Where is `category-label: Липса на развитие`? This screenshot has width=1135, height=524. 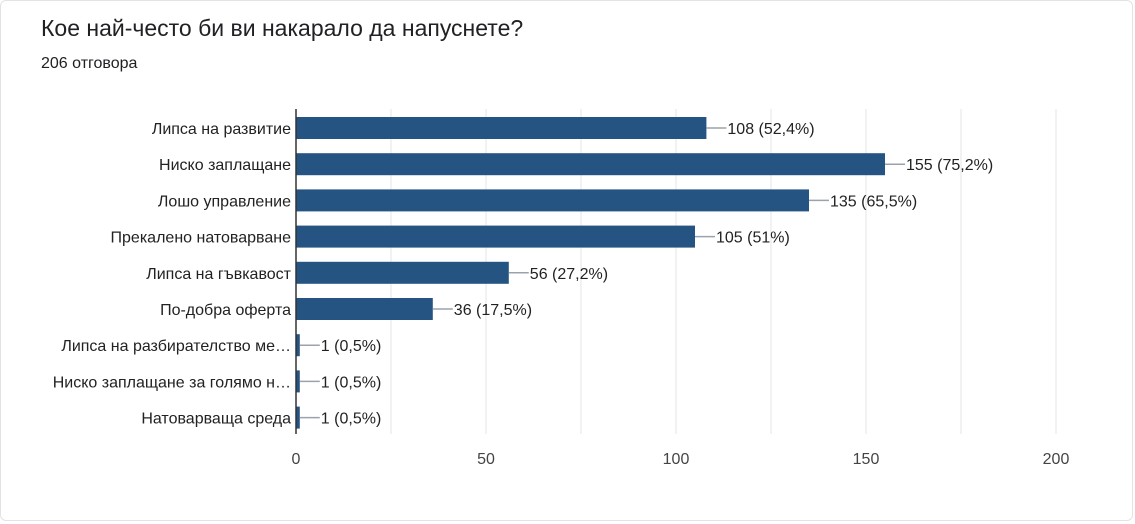 category-label: Липса на развитие is located at coordinates (221, 129).